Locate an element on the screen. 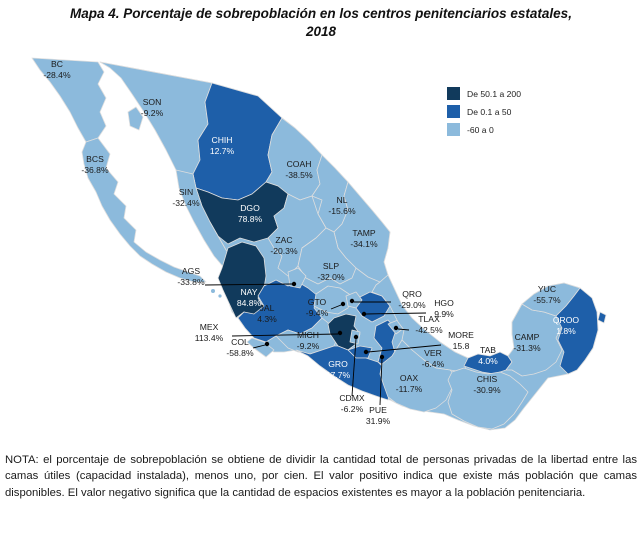 The width and height of the screenshot is (642, 543). state-slp is located at coordinates (327, 256).